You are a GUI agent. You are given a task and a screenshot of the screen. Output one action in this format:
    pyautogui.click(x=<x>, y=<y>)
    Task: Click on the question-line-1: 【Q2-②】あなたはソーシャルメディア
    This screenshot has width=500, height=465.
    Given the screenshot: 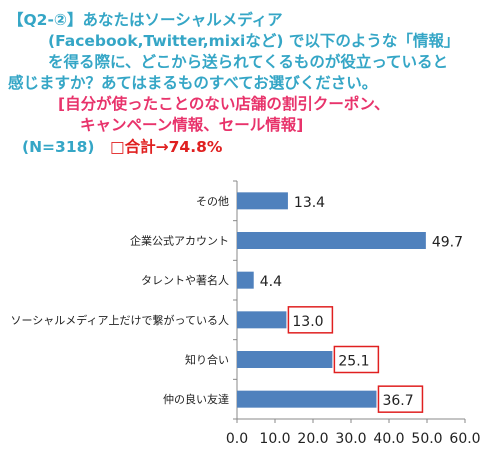 What is the action you would take?
    pyautogui.click(x=145, y=20)
    